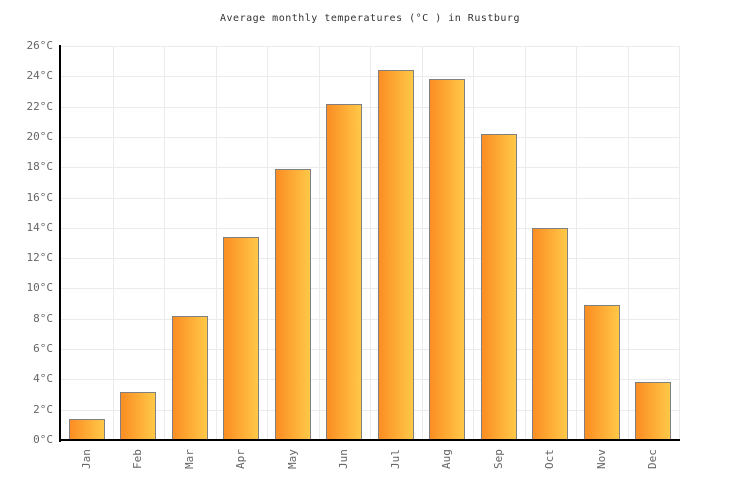  What do you see at coordinates (240, 459) in the screenshot?
I see `x-tick-apr: Apr` at bounding box center [240, 459].